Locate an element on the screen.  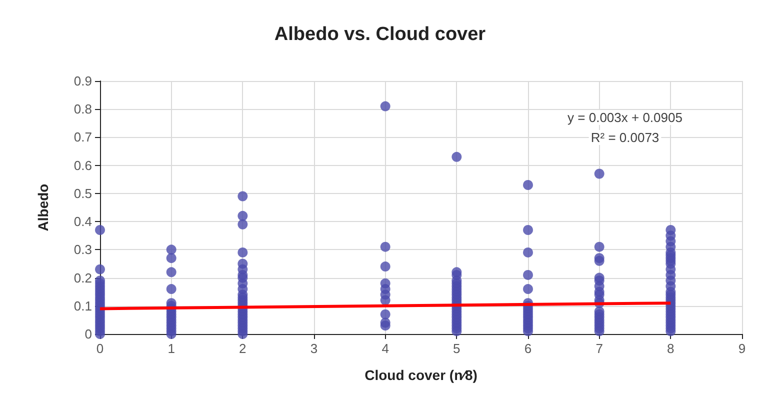
x-tick-label: 0 is located at coordinates (100, 348).